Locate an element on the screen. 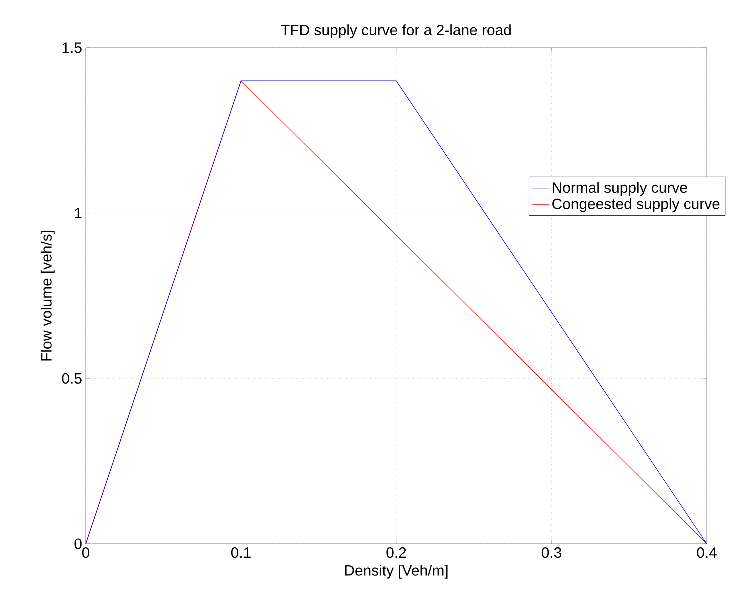 The height and width of the screenshot is (610, 737). x-axis-title: Density [Veh/m] is located at coordinates (396, 571).